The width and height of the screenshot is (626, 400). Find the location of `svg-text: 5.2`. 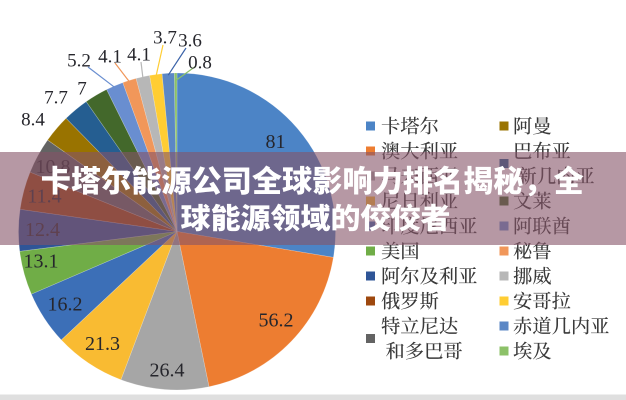

svg-text: 5.2 is located at coordinates (79, 60).